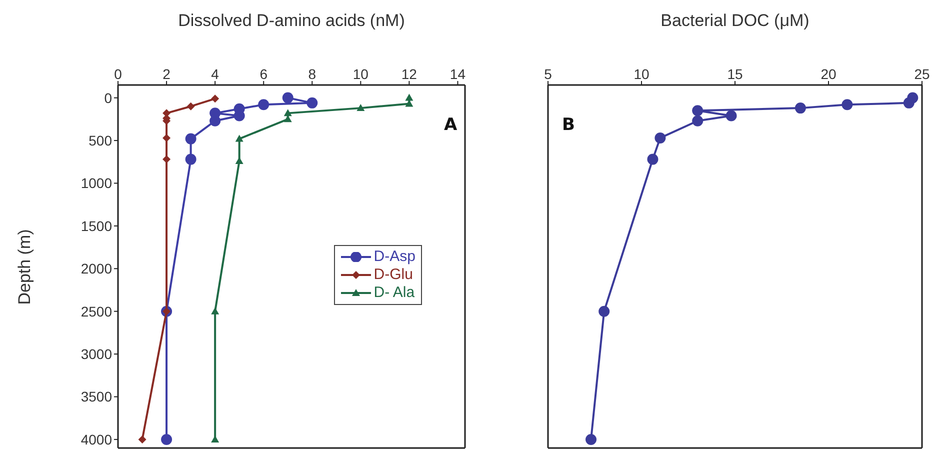 This screenshot has height=449, width=943. Describe the element at coordinates (312, 74) in the screenshot. I see `x-tick-label: 8` at that location.